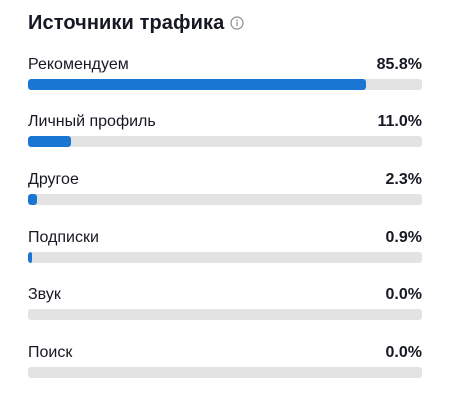 The image size is (450, 404). I want to click on traffic-source-label: Поиск, so click(50, 352).